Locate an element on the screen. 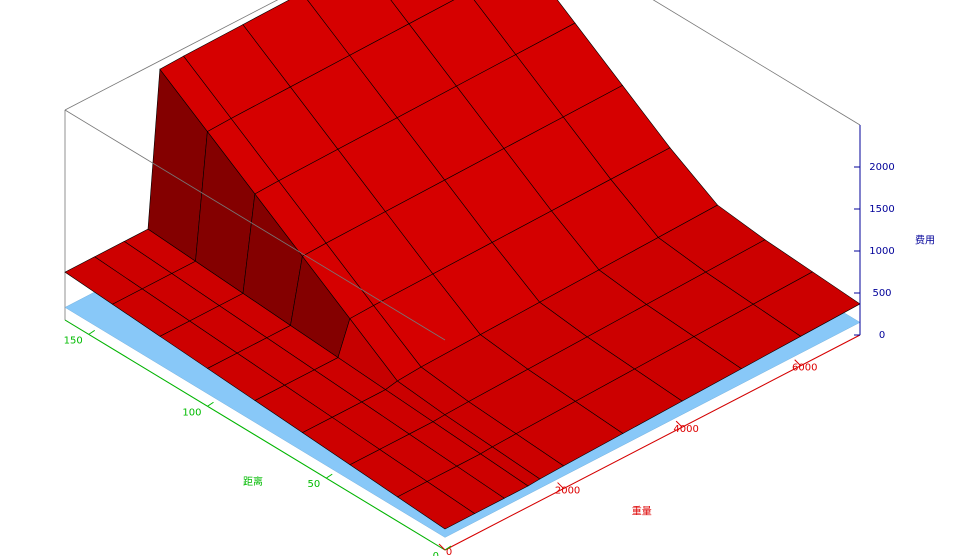 The width and height of the screenshot is (959, 556). y-tick-label: 100 is located at coordinates (191, 412).